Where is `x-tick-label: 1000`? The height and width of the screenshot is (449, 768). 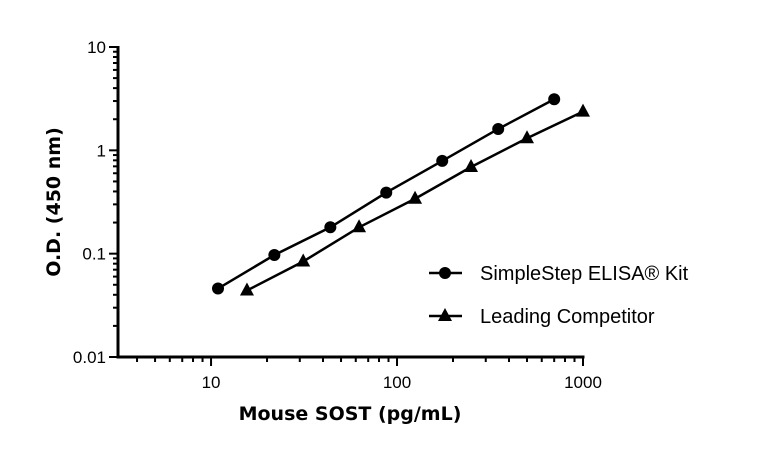
x-tick-label: 1000 is located at coordinates (583, 382).